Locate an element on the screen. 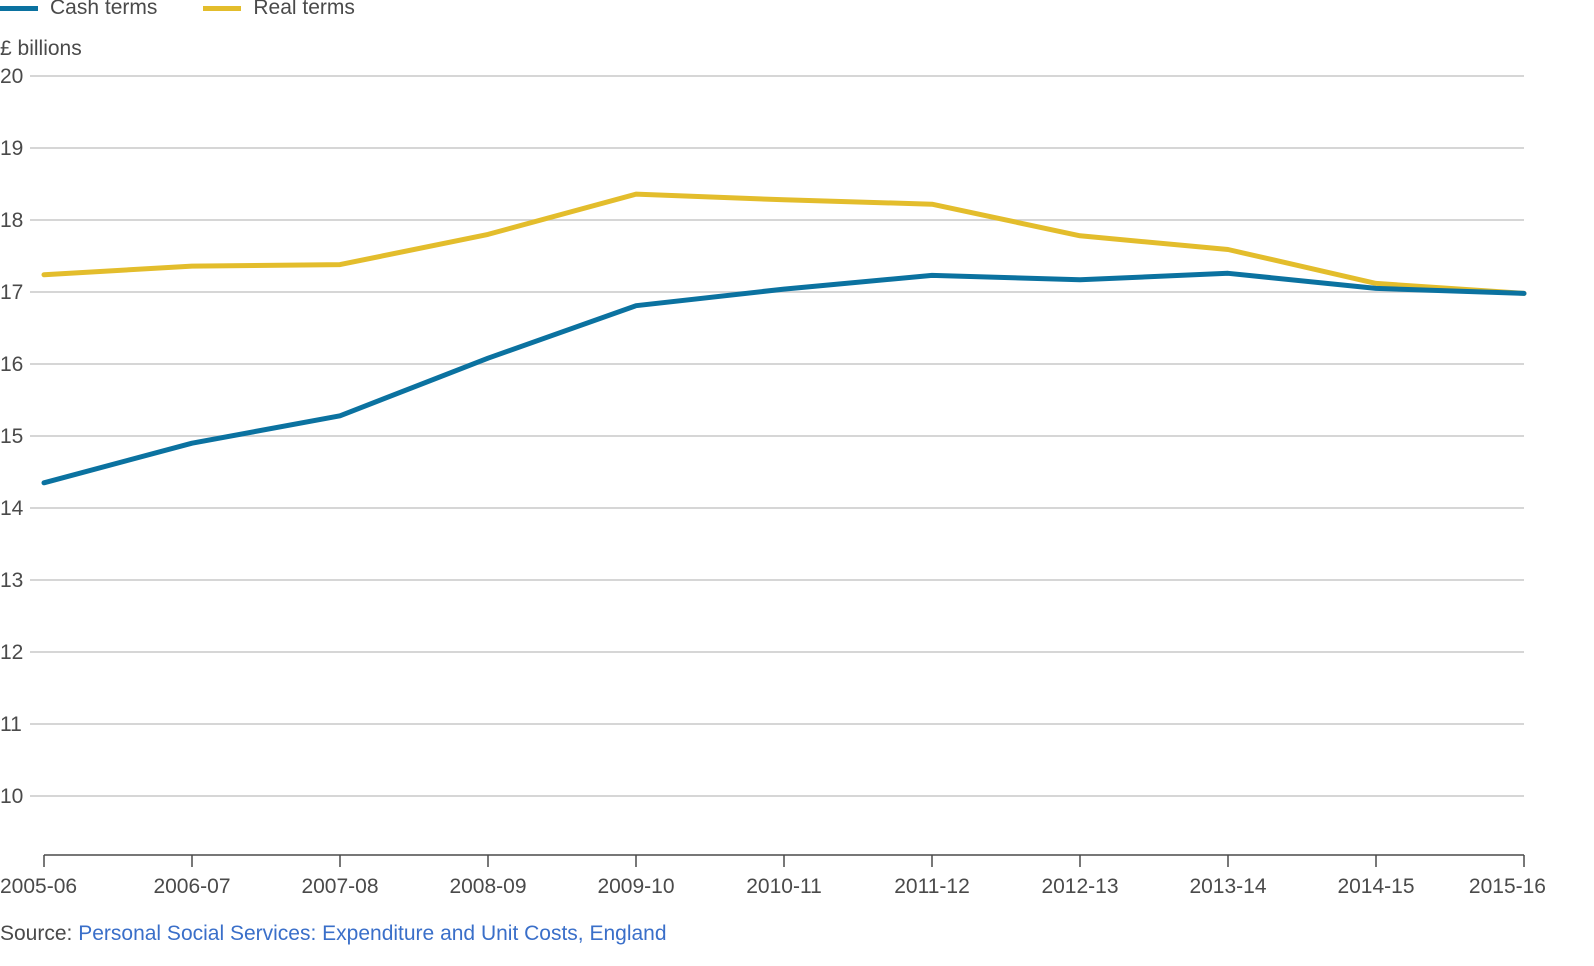  x-tick-label-2010-11: 2010-11 is located at coordinates (784, 886).